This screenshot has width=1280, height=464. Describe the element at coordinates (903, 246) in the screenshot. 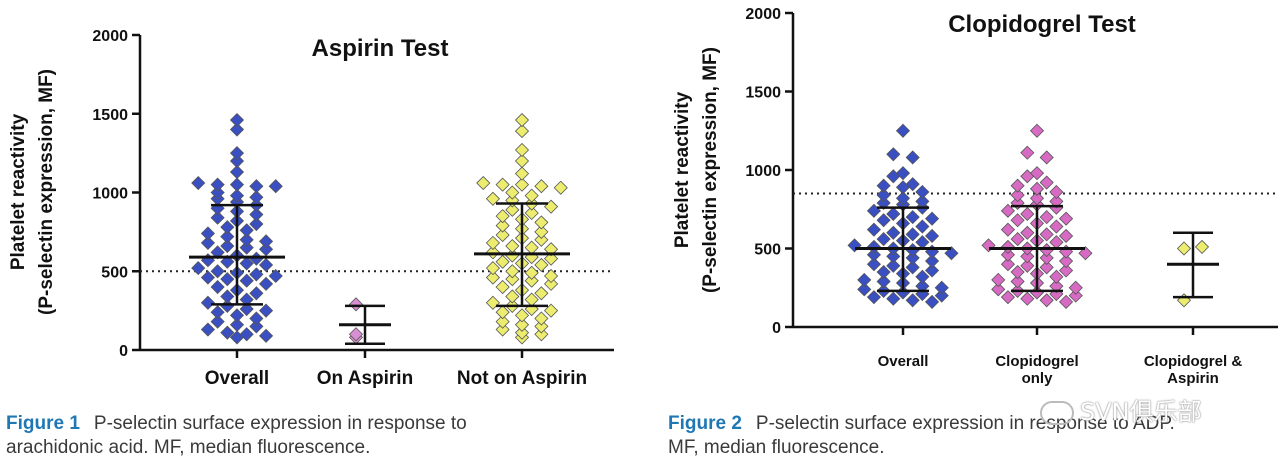

I see `category-1: Overall` at that location.